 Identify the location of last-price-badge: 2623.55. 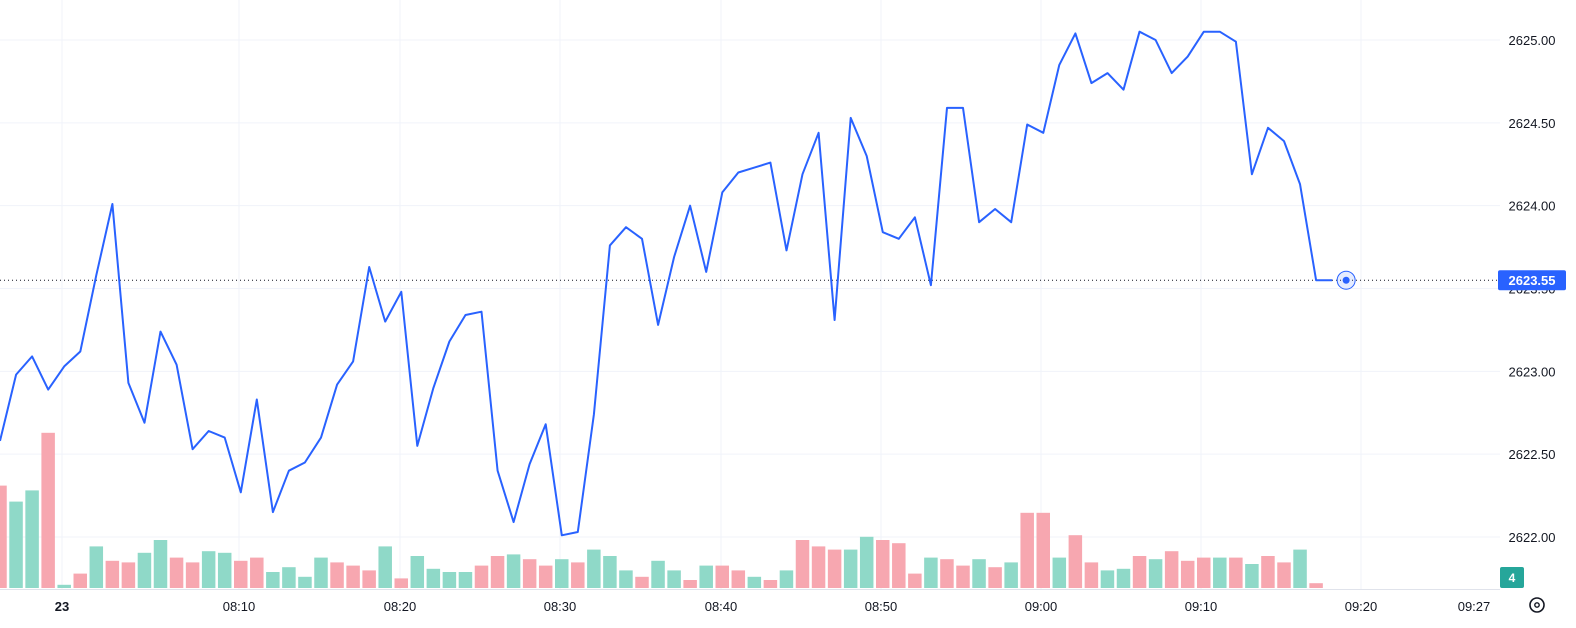
(1532, 280).